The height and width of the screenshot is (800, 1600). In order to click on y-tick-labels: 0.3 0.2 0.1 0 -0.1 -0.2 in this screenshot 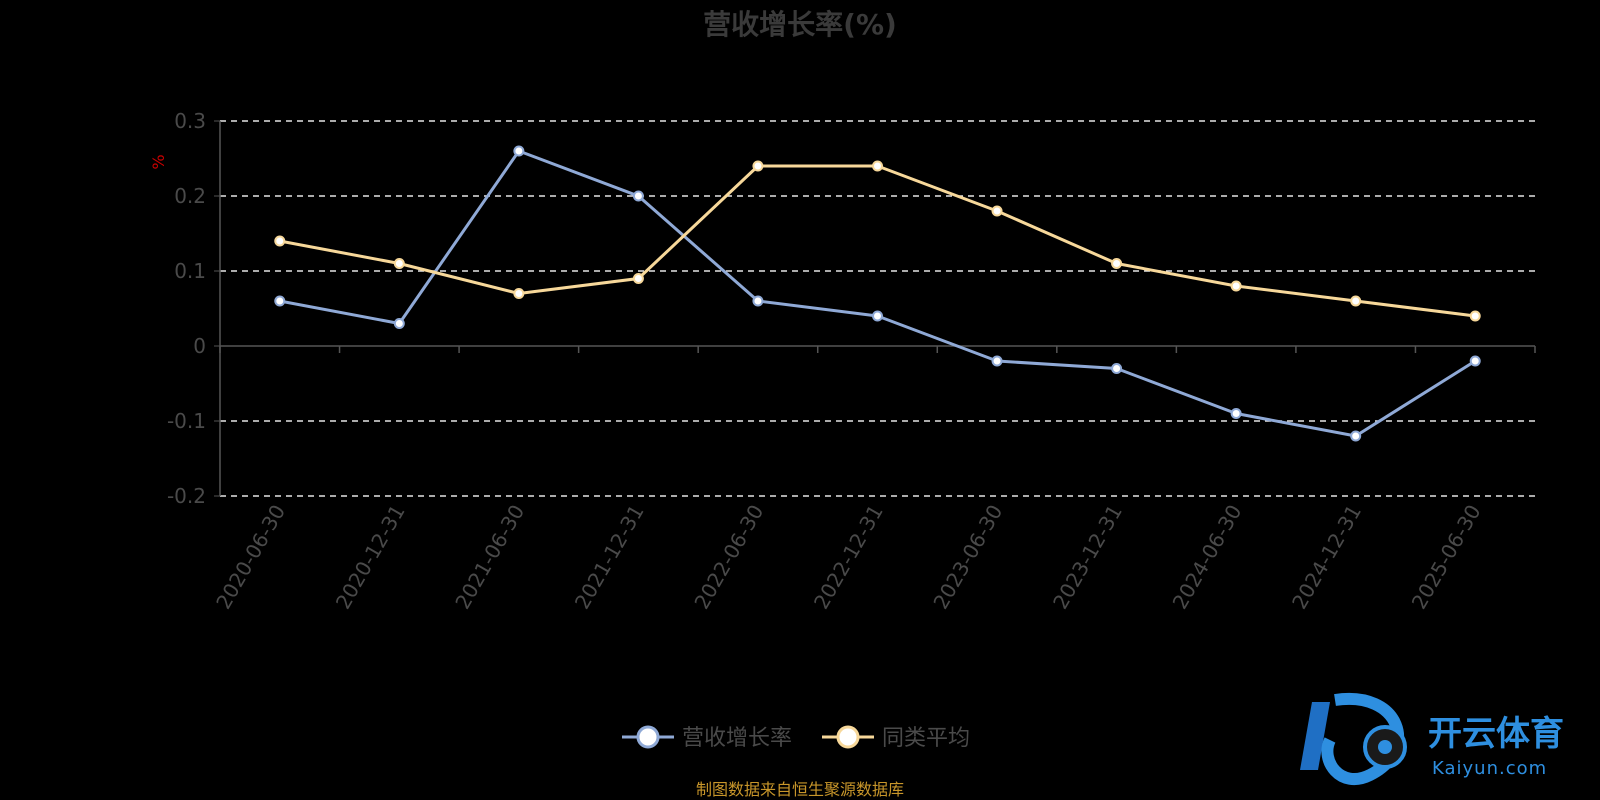, I will do `click(186, 308)`.